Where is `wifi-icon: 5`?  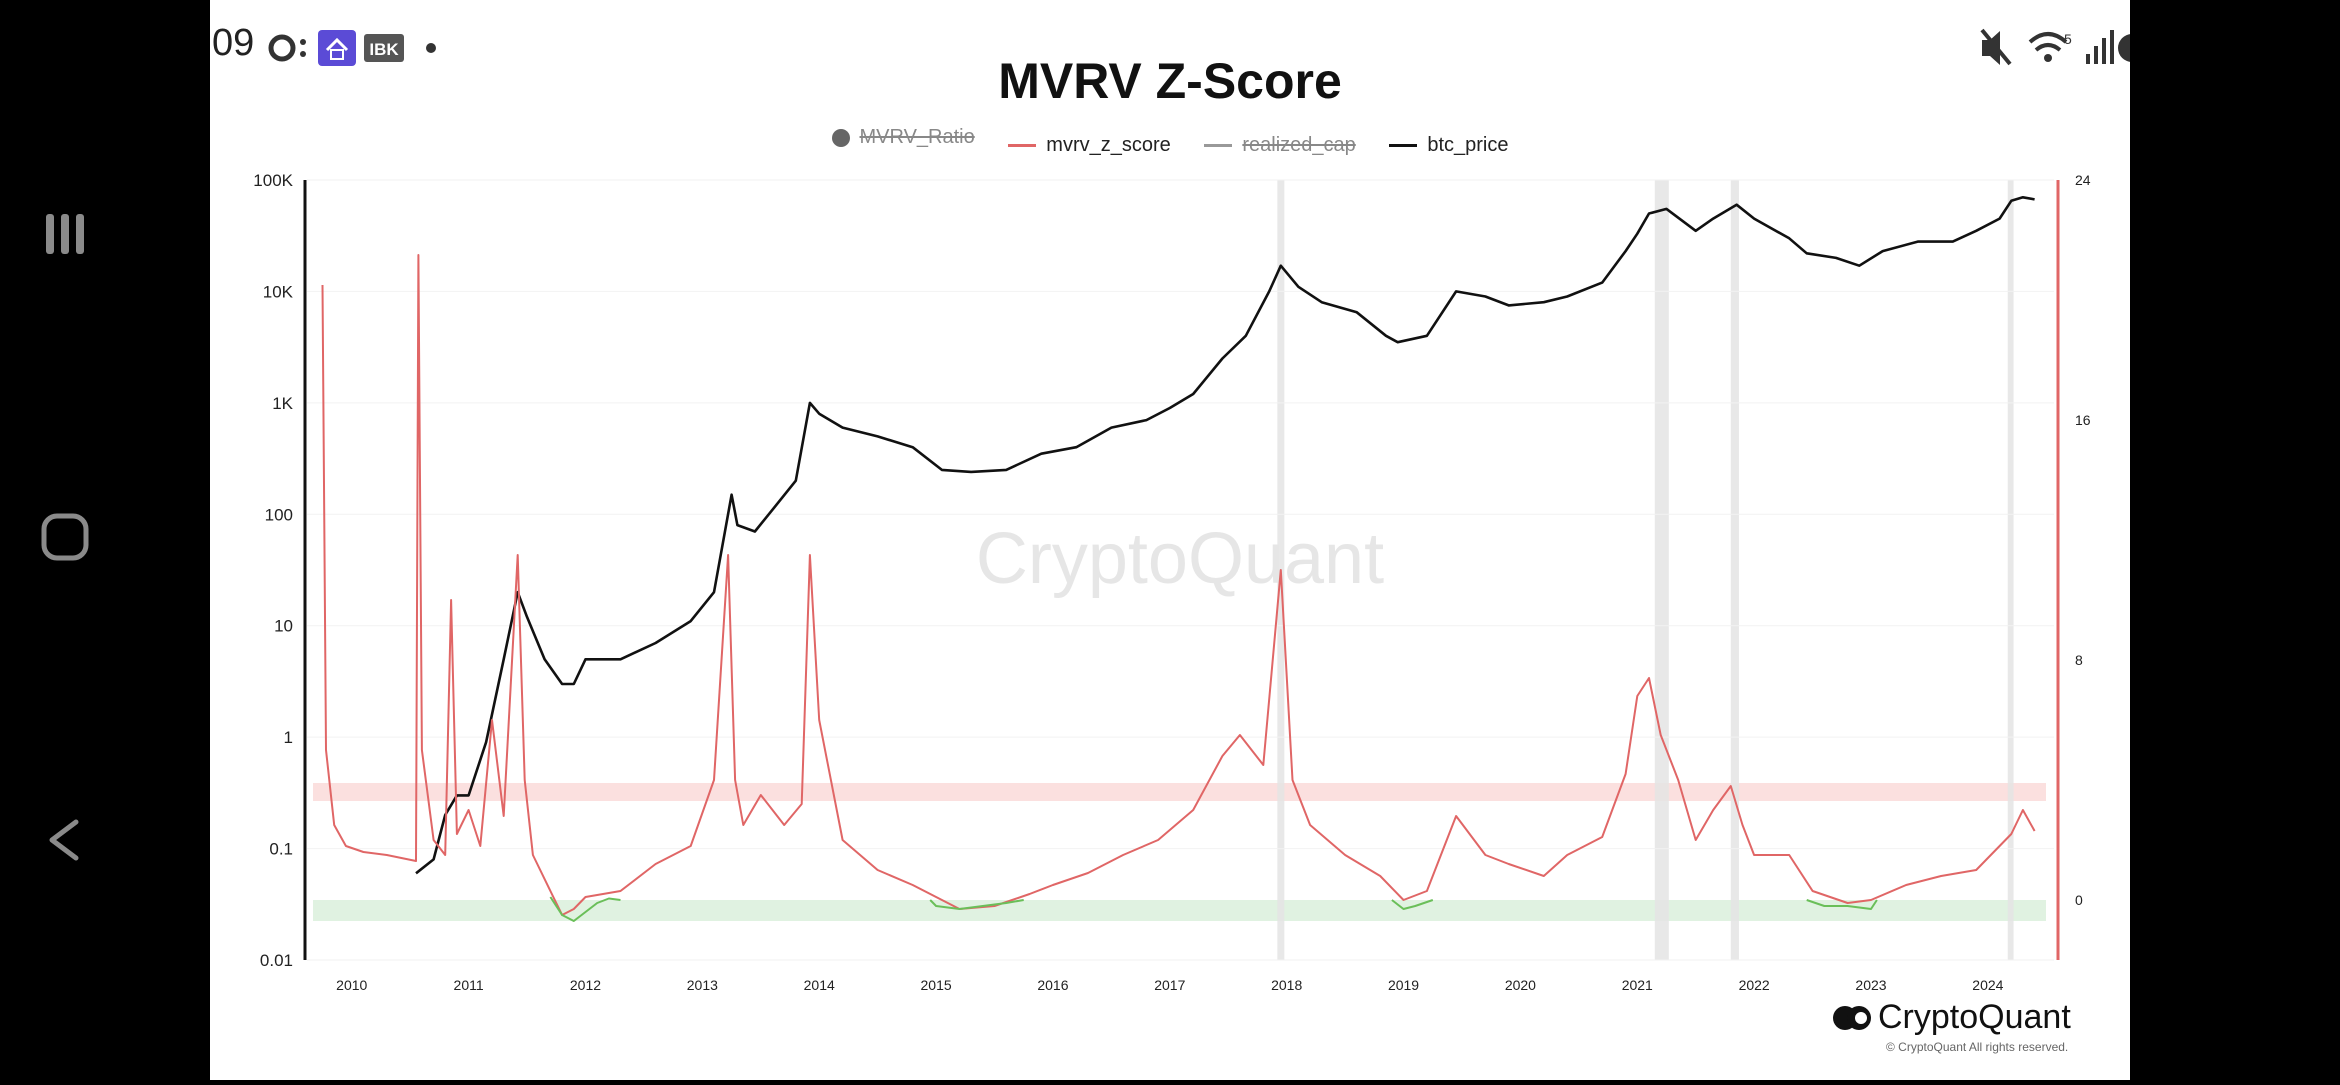 wifi-icon: 5 is located at coordinates (2050, 46).